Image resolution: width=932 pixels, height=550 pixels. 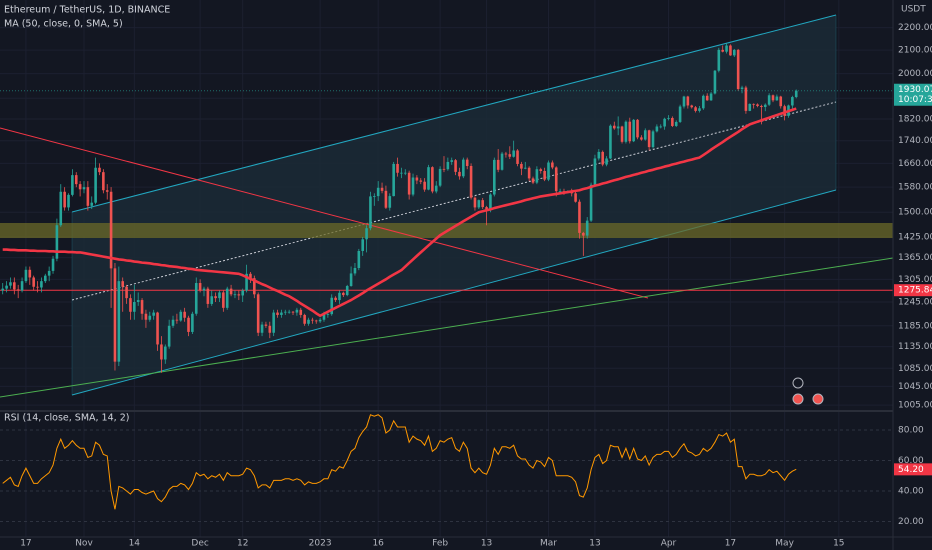 I want to click on rsi-label: RSI (14, close, SMA, 14, 2), so click(x=66, y=418).